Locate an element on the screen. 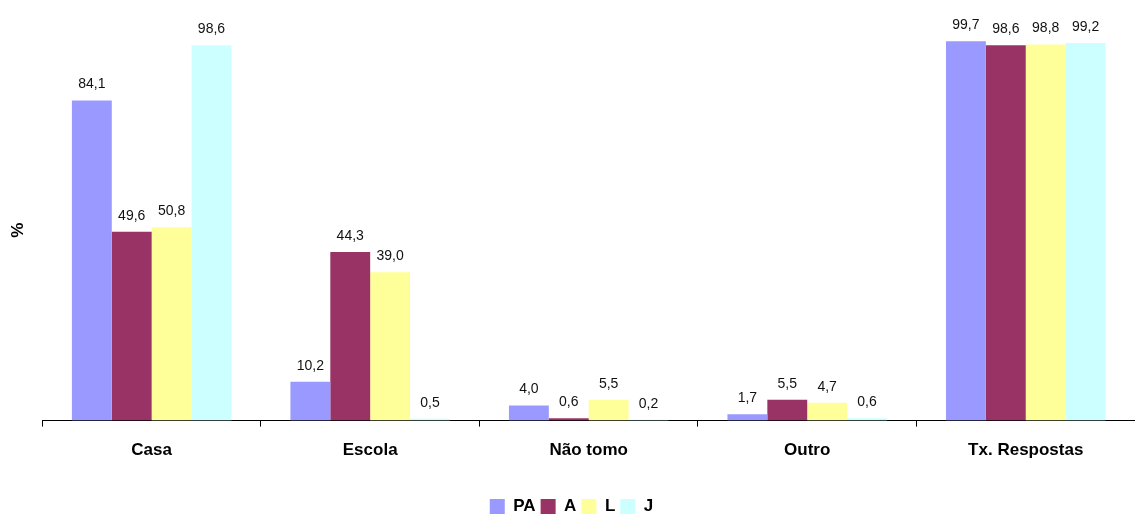  legend-label: L is located at coordinates (610, 506).